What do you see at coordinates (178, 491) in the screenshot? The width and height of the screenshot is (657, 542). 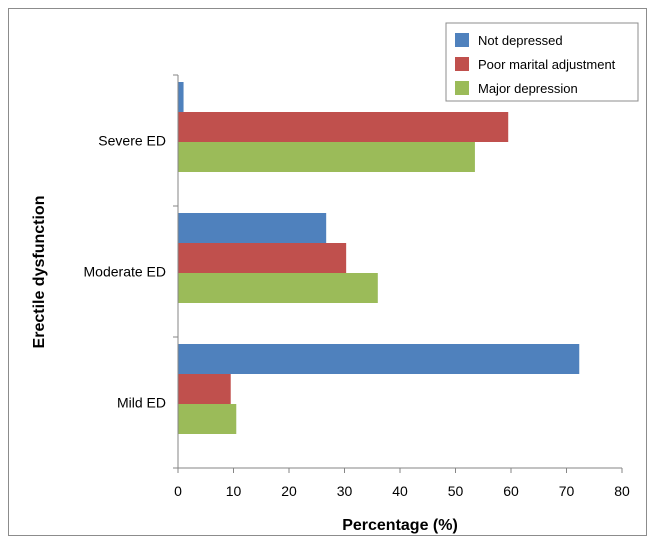 I see `x-tick-label-0: 0` at bounding box center [178, 491].